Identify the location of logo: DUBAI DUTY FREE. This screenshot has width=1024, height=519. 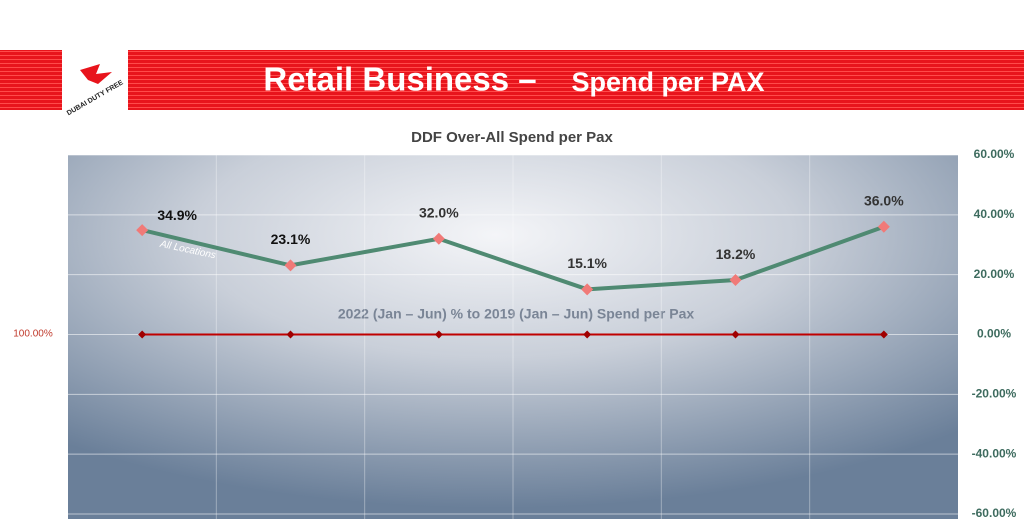
(95, 82).